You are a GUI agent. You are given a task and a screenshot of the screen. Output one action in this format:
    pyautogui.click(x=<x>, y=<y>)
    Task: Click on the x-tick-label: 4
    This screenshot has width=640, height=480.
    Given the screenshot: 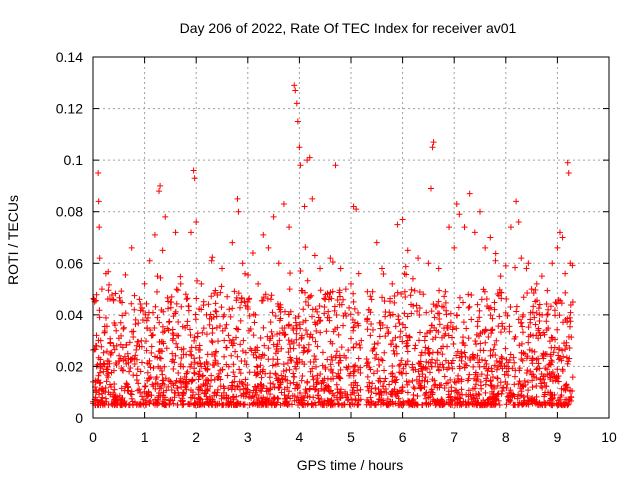 What is the action you would take?
    pyautogui.click(x=300, y=437)
    